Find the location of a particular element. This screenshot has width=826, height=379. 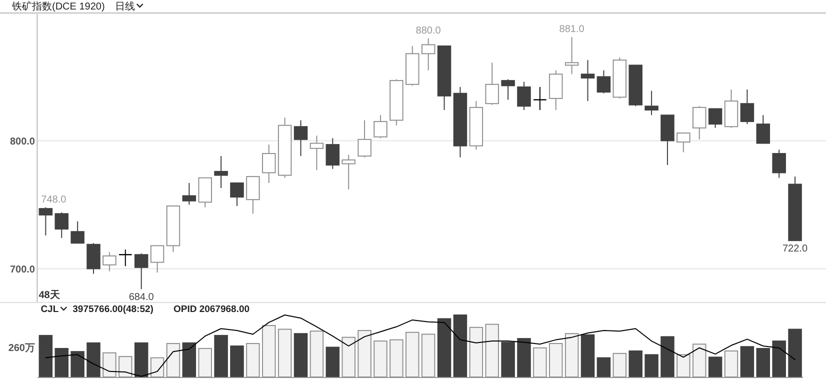

annotation: 684.0 is located at coordinates (141, 298).